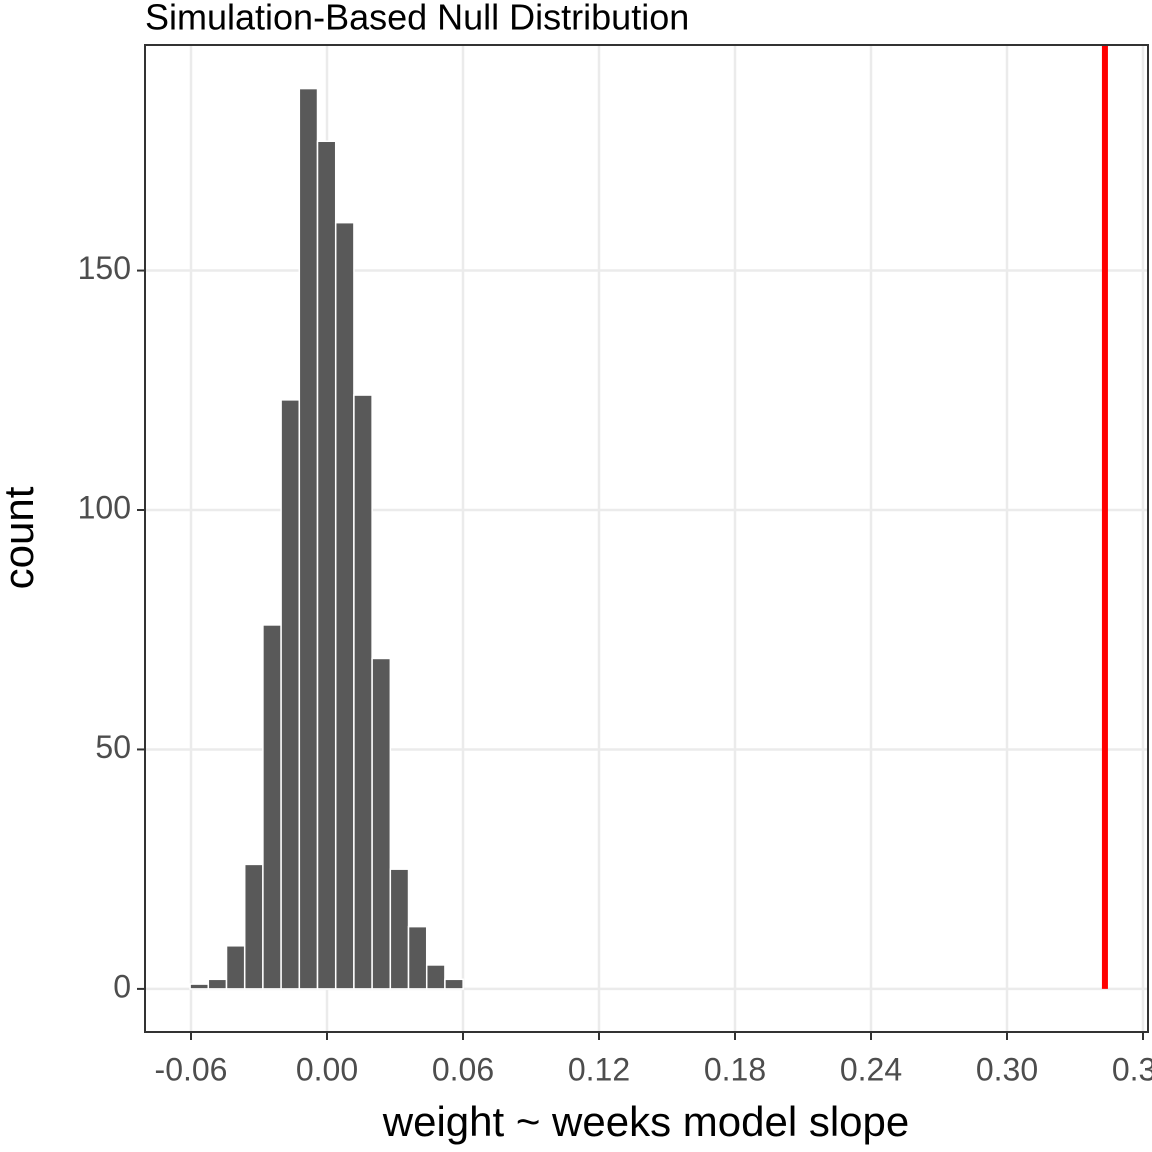 The image size is (1152, 1152). I want to click on x-tick-label: 0.30, so click(1007, 1069).